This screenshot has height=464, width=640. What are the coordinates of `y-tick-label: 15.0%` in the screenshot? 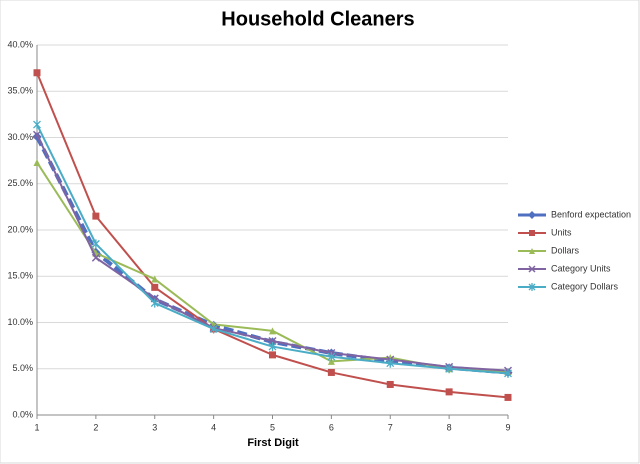 It's located at (20, 276).